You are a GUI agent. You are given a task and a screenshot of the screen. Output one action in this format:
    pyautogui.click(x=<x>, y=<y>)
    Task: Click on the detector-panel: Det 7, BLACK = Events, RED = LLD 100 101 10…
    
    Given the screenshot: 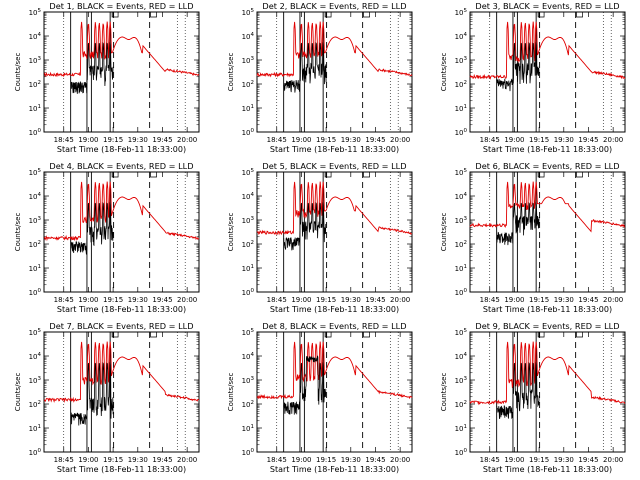 What is the action you would take?
    pyautogui.click(x=106, y=400)
    